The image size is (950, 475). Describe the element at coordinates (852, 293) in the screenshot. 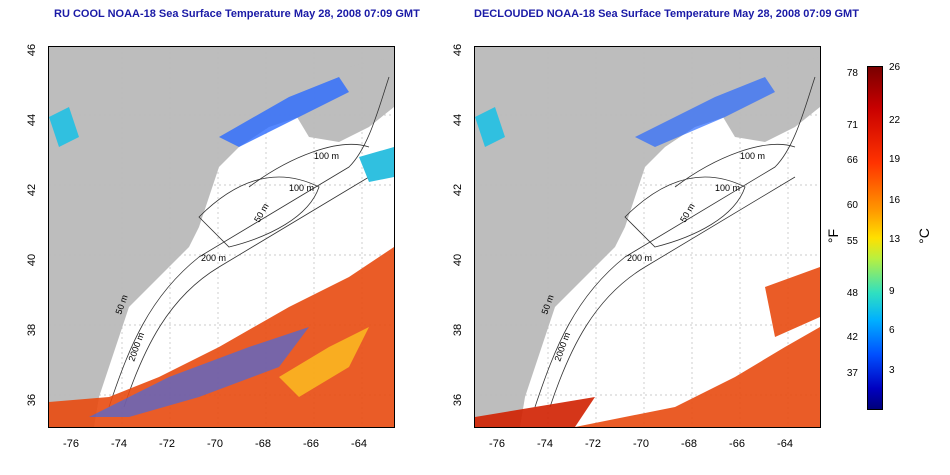

I see `colorbar-f-tick: 48` at that location.